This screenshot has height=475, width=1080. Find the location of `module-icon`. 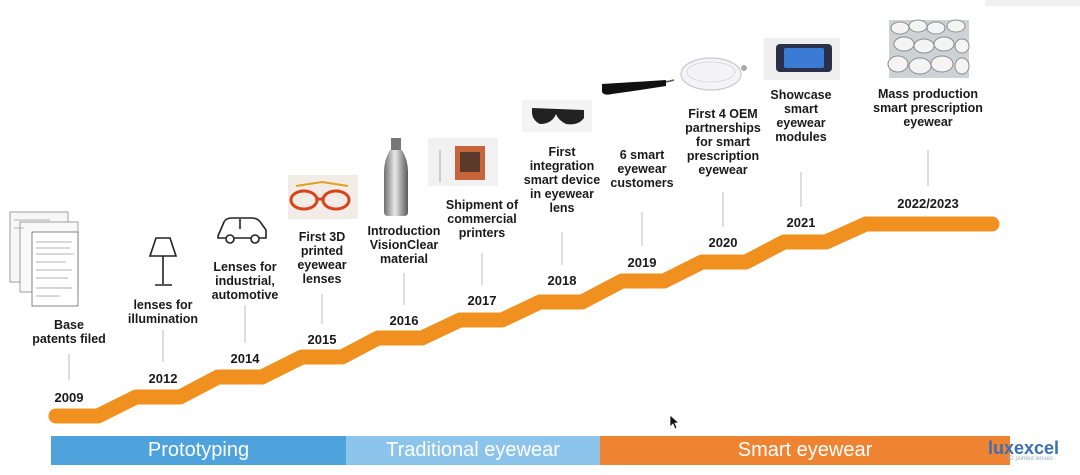

module-icon is located at coordinates (802, 59).